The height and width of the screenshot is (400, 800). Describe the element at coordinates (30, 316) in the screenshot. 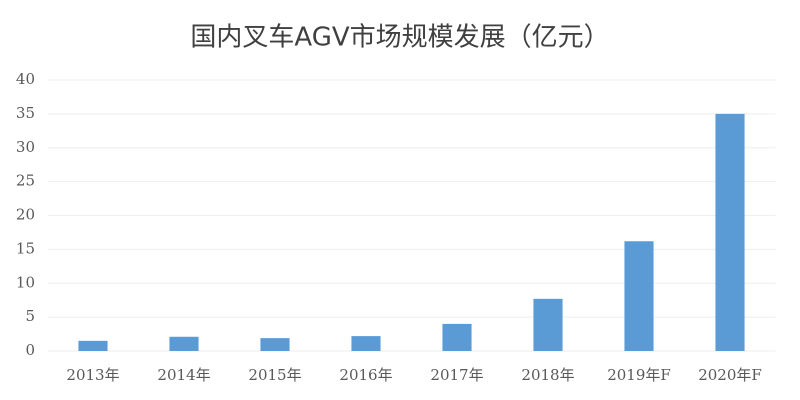

I see `y-tick-label: 5` at that location.